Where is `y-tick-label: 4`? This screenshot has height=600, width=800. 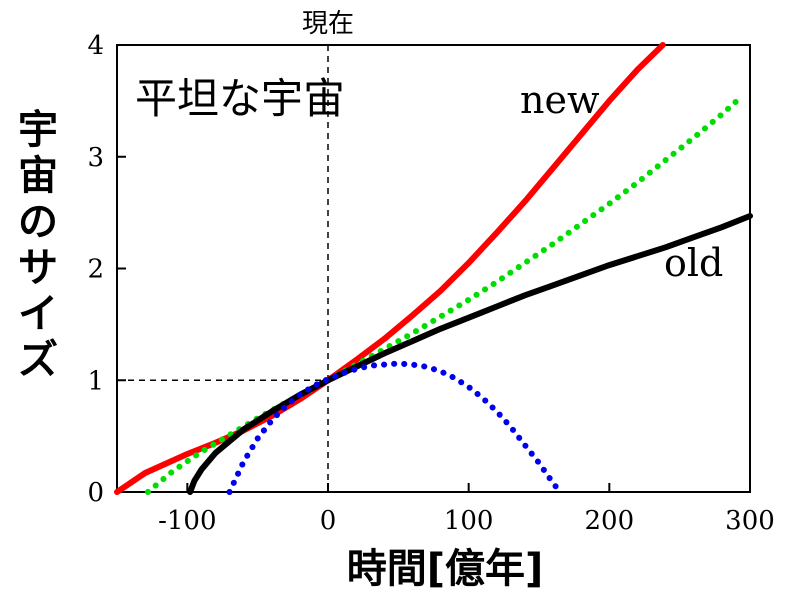 y-tick-label: 4 is located at coordinates (95, 46).